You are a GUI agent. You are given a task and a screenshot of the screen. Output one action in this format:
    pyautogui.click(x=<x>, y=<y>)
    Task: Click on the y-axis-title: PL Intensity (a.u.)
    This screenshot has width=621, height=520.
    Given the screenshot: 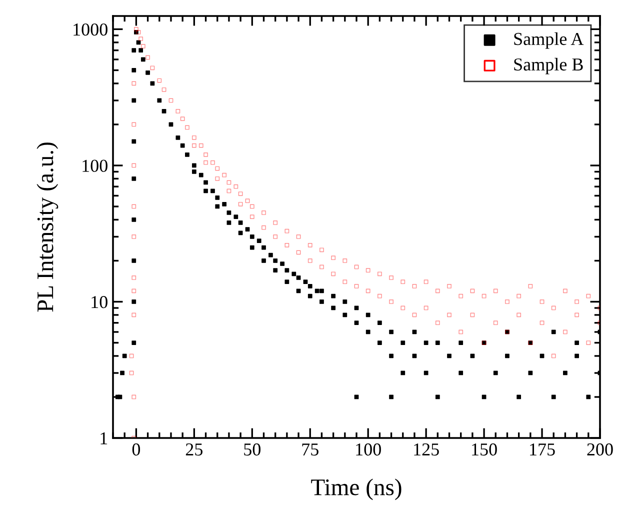 What is the action you would take?
    pyautogui.click(x=47, y=227)
    